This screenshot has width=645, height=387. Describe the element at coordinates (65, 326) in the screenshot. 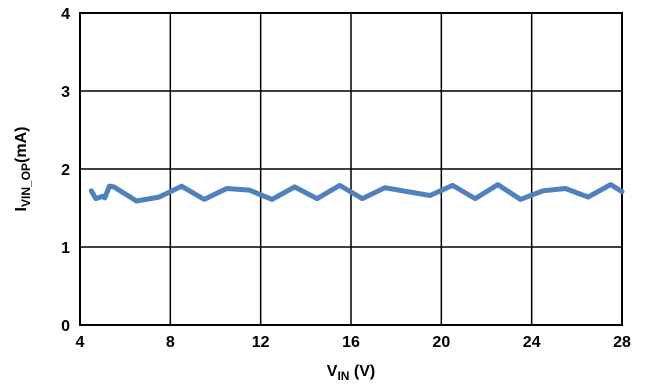

I see `y-tick-label: 0` at that location.